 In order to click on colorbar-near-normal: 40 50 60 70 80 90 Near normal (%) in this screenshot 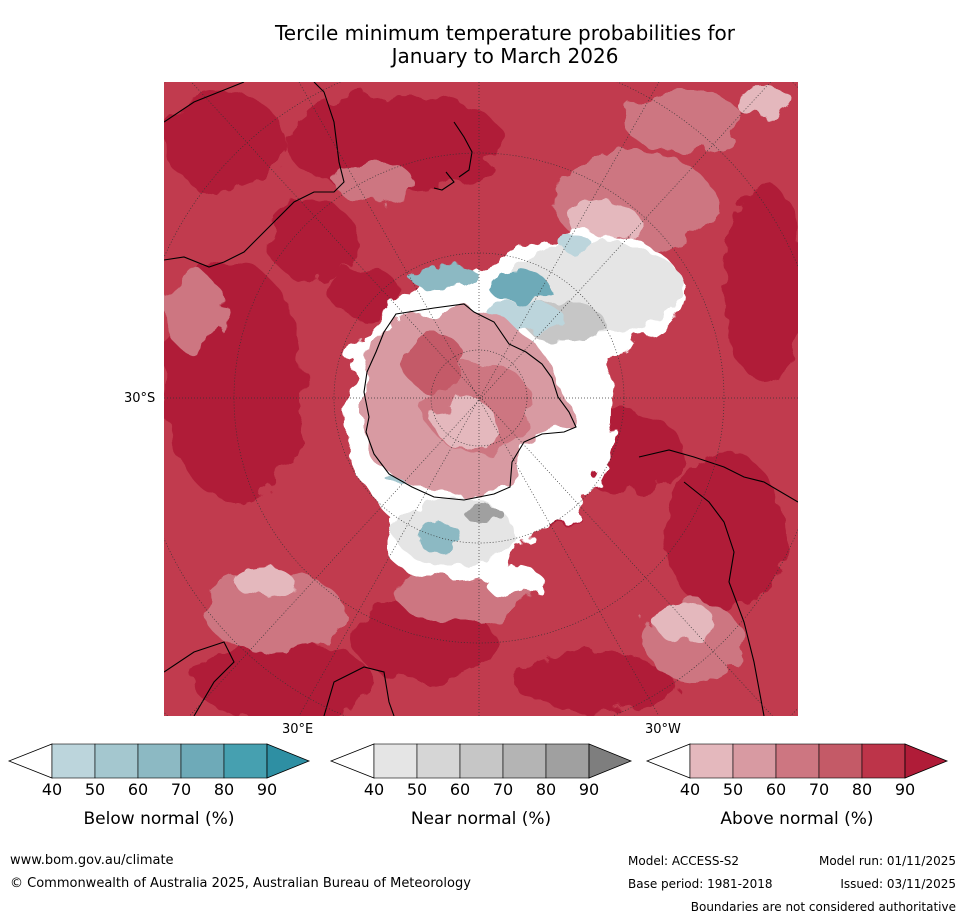, I will do `click(481, 786)`.